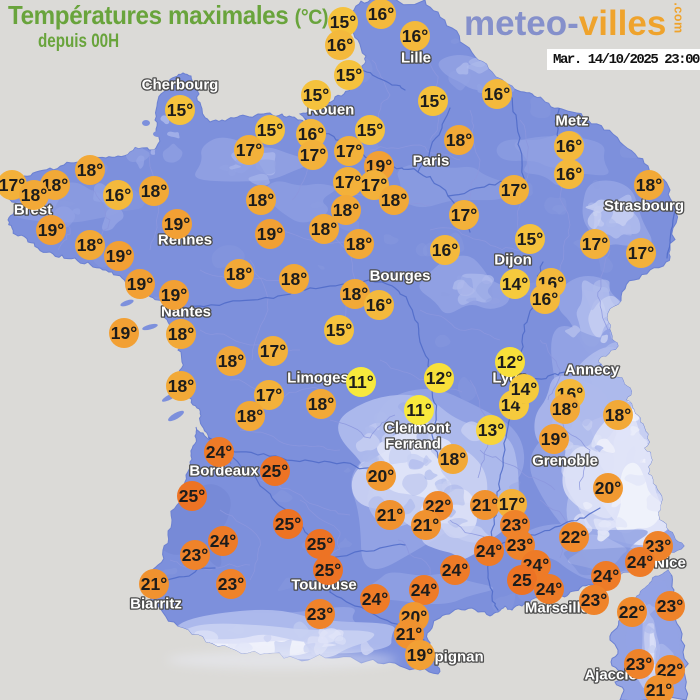  Describe the element at coordinates (514, 190) in the screenshot. I see `temp-bubble: 17°` at that location.